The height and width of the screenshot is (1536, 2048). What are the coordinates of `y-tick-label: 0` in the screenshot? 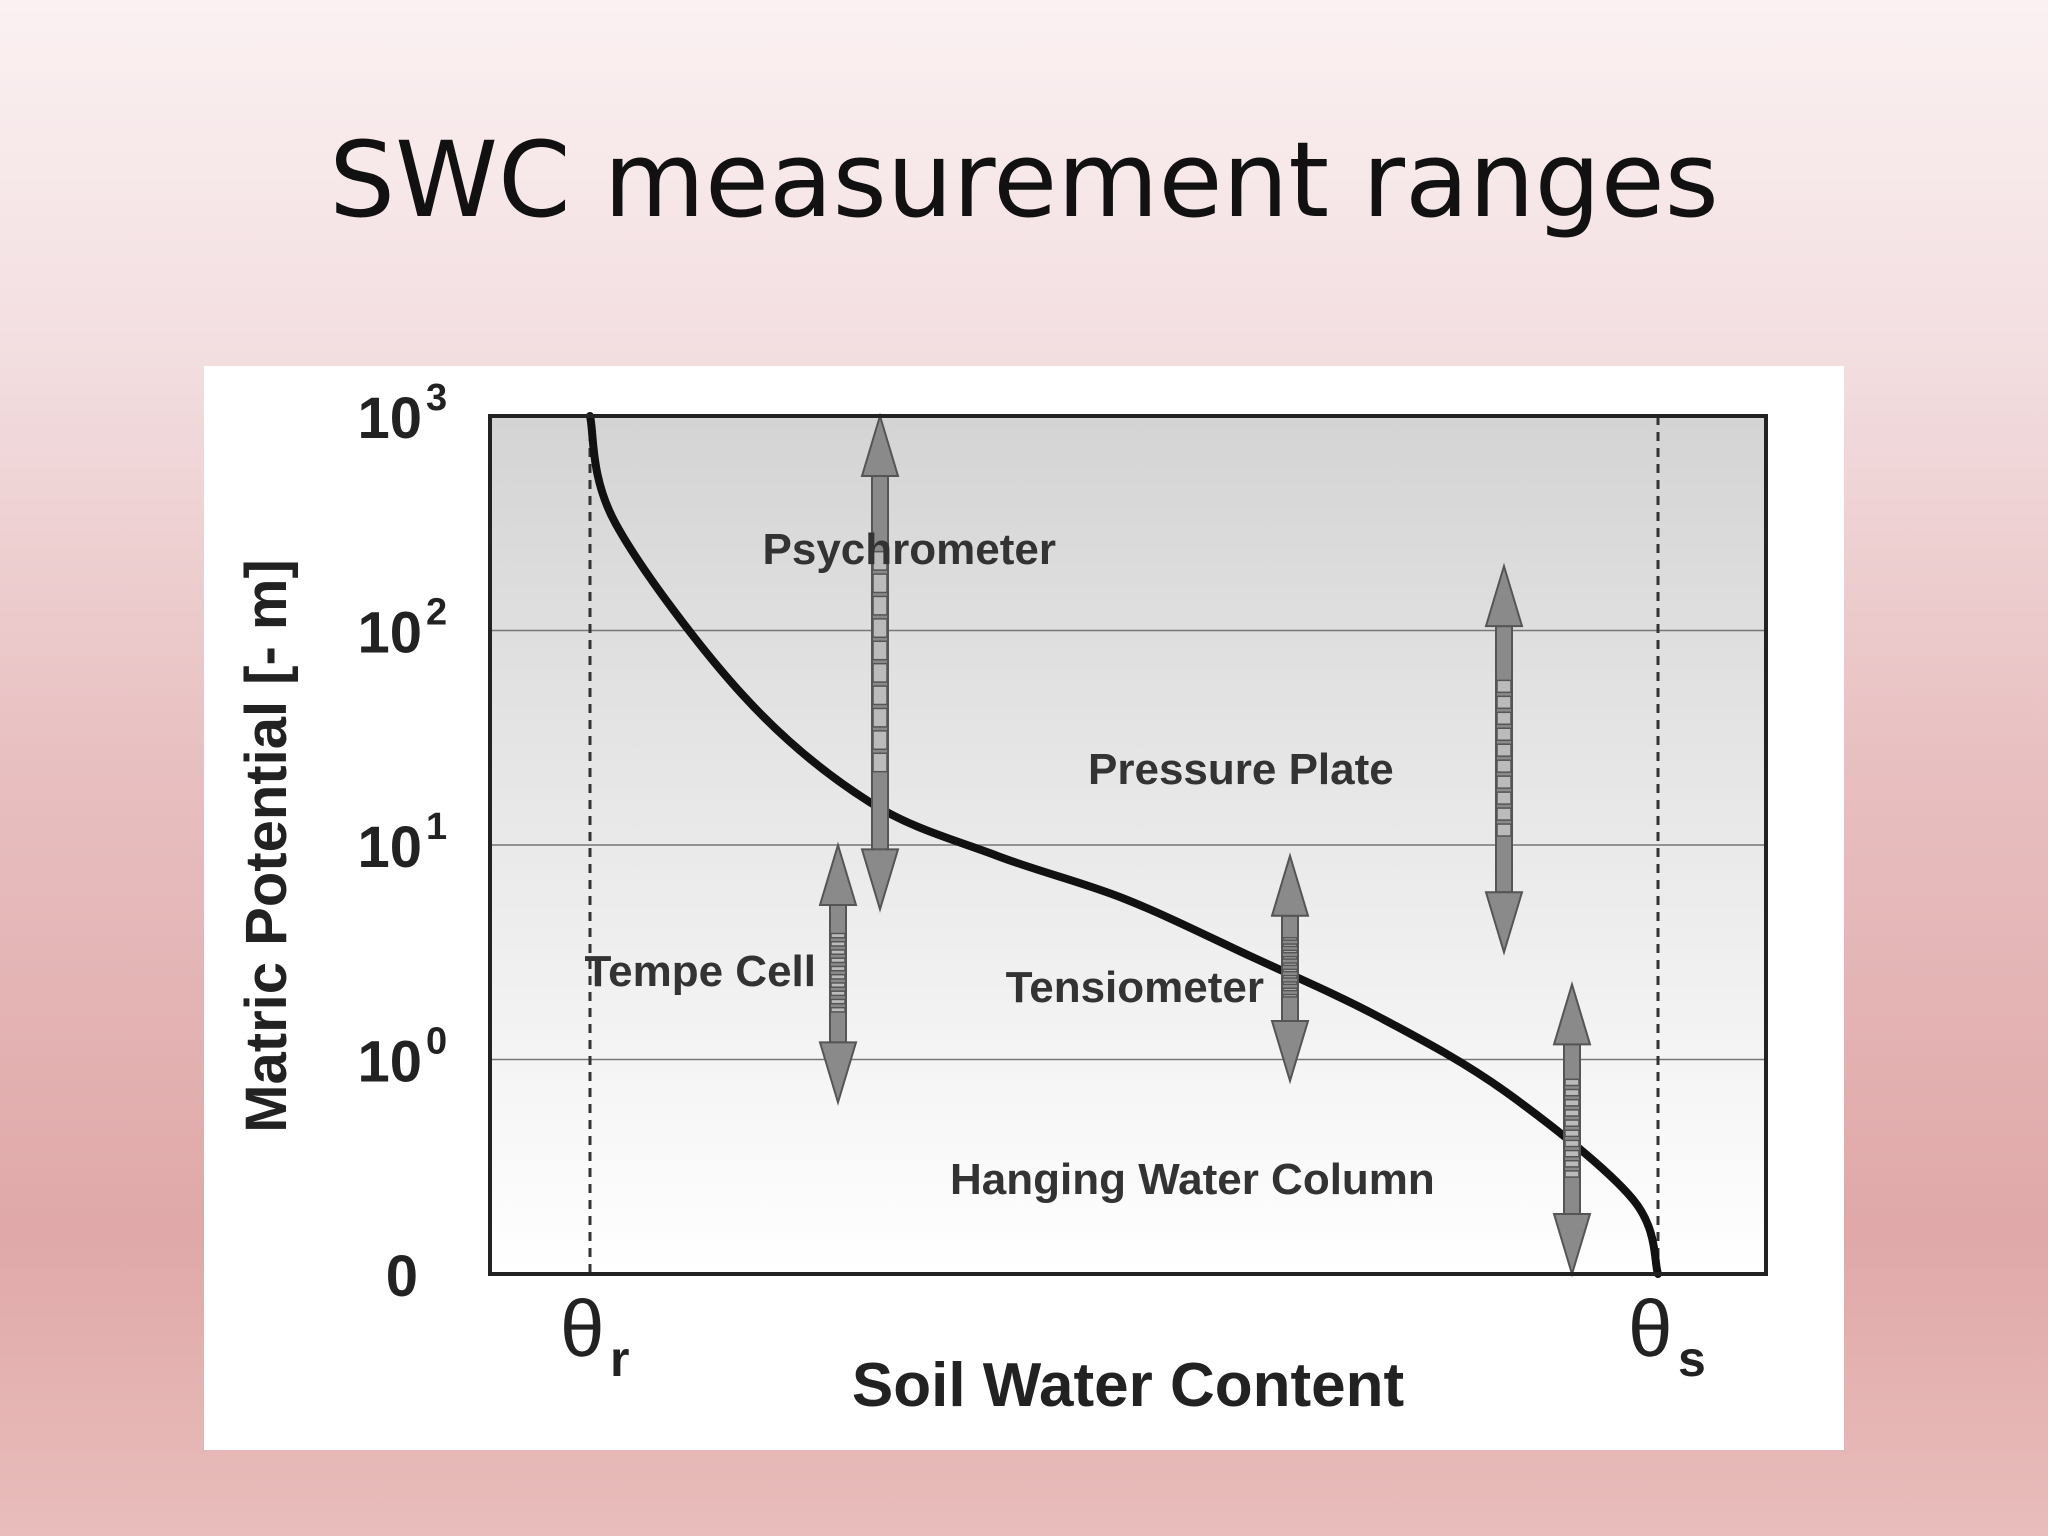 It's located at (402, 1276).